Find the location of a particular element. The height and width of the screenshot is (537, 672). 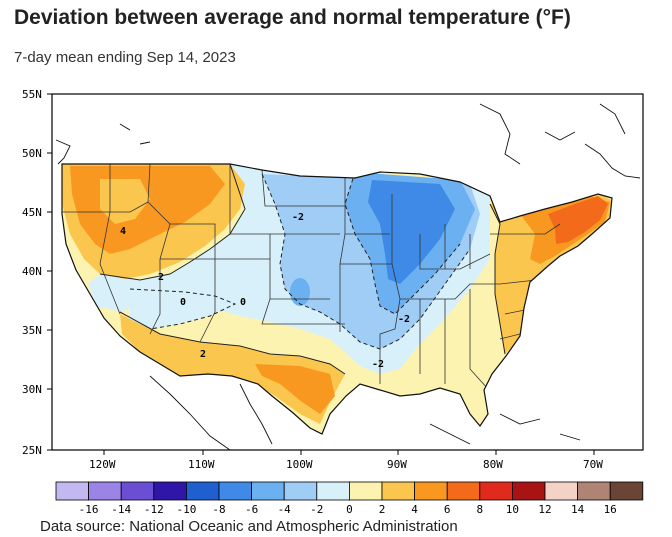

legend-label: 2 is located at coordinates (382, 509).